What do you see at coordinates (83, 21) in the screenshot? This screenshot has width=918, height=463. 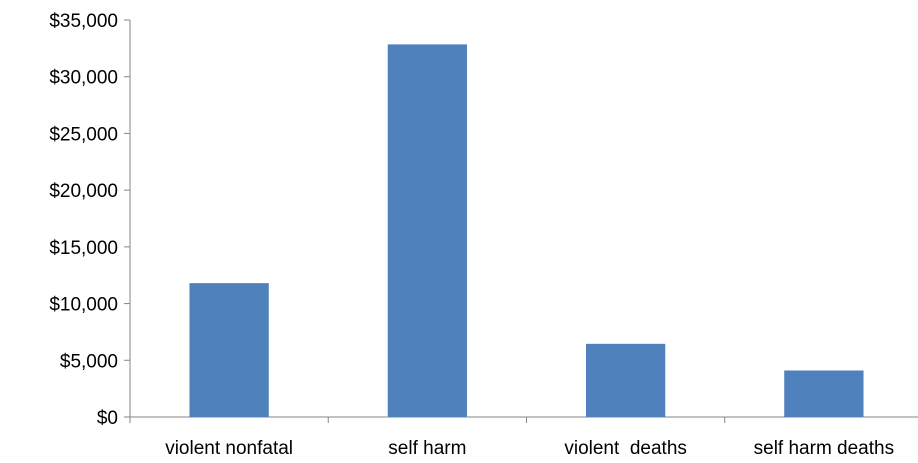 I see `y-tick-label: $35,000` at bounding box center [83, 21].